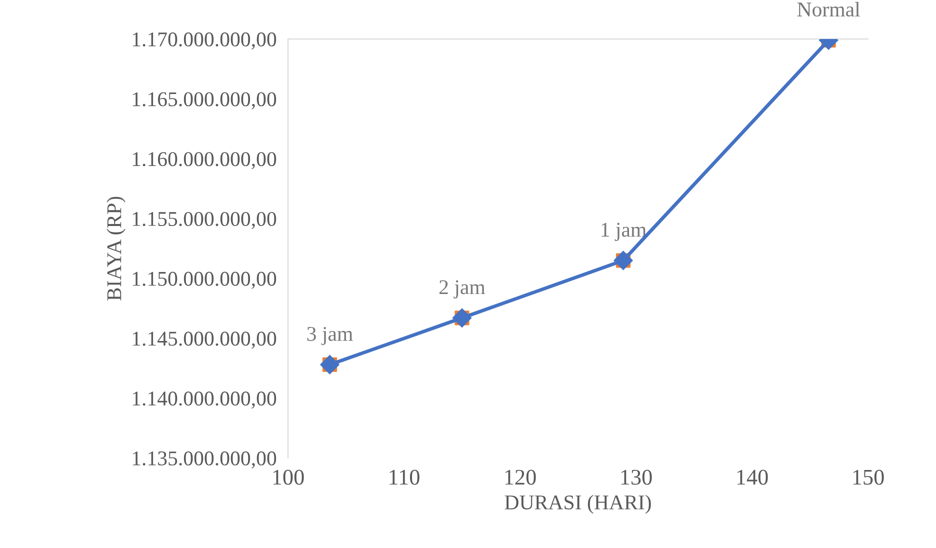 The width and height of the screenshot is (936, 548). Describe the element at coordinates (462, 289) in the screenshot. I see `annotation: 2 jam` at that location.